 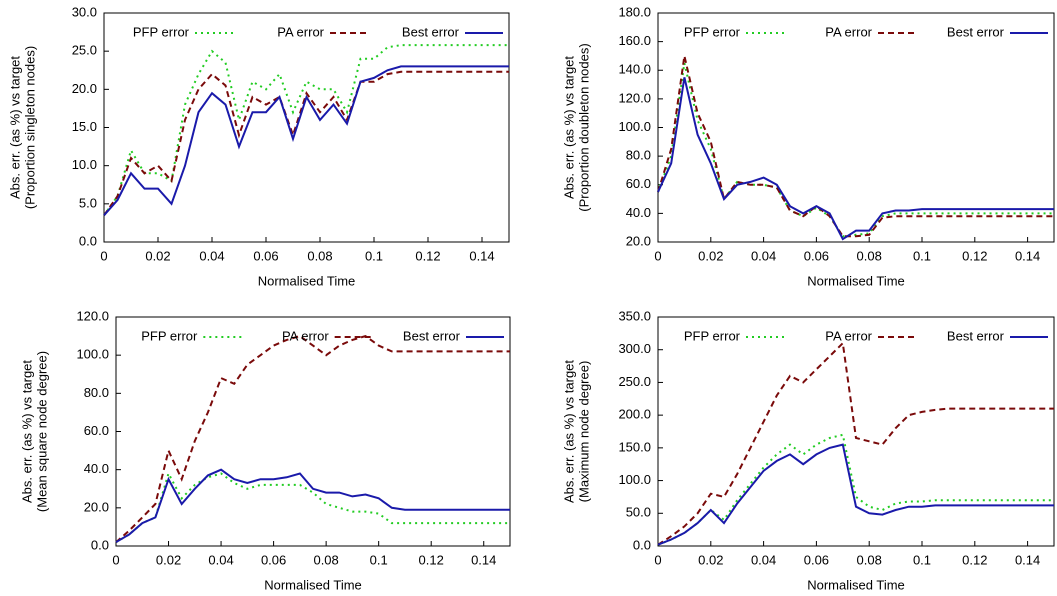 What do you see at coordinates (634, 315) in the screenshot?
I see `y-tick-label: 350.0` at bounding box center [634, 315].